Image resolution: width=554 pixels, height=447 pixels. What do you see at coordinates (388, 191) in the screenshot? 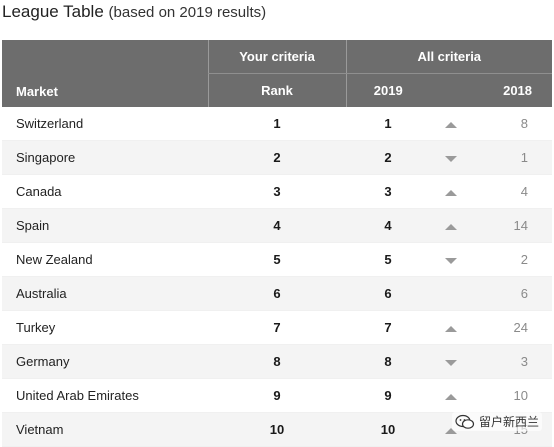
I see `rank-2019-cell: 3` at bounding box center [388, 191].